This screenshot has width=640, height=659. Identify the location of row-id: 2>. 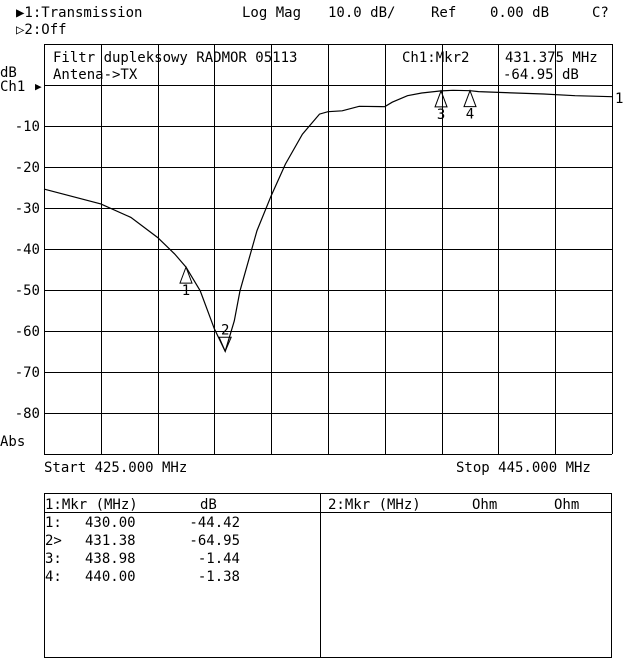
(53, 541).